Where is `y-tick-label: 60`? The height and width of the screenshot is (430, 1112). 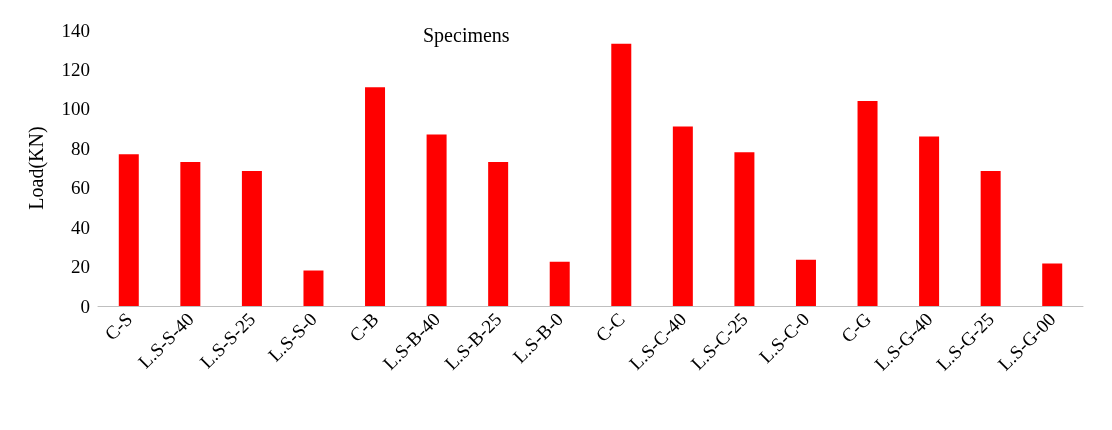
y-tick-label: 60 is located at coordinates (80, 188).